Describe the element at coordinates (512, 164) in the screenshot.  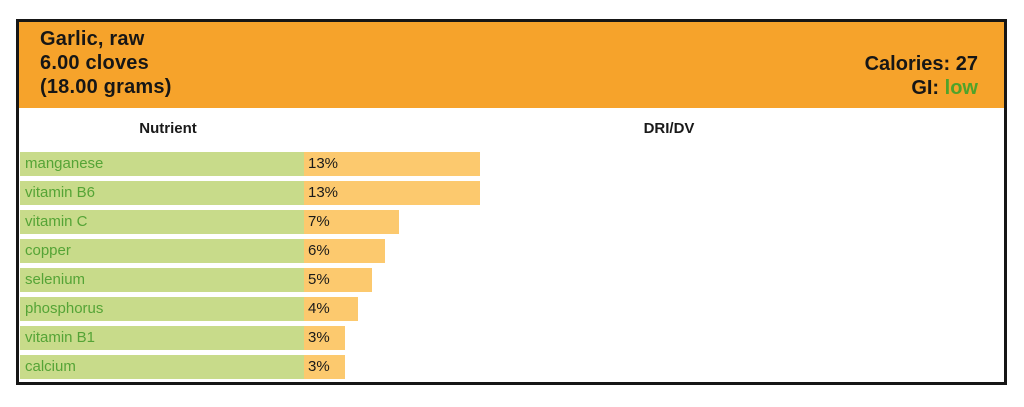
I see `nutrient-bar-row: manganese 13%` at that location.